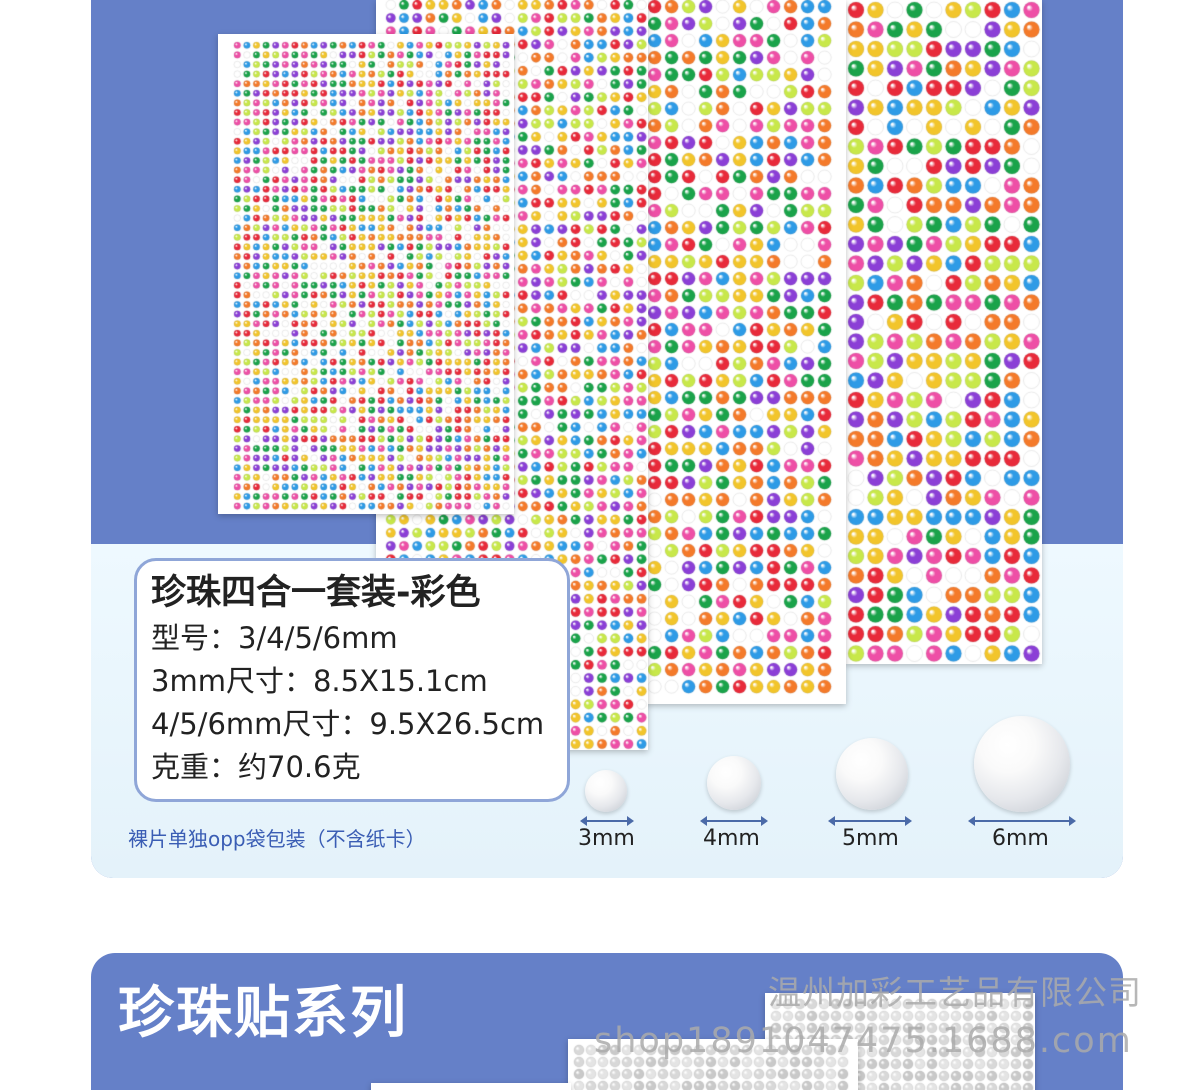  Describe the element at coordinates (277, 839) in the screenshot. I see `packaging-note: 裸片单独opp袋包装（不含纸卡）` at that location.